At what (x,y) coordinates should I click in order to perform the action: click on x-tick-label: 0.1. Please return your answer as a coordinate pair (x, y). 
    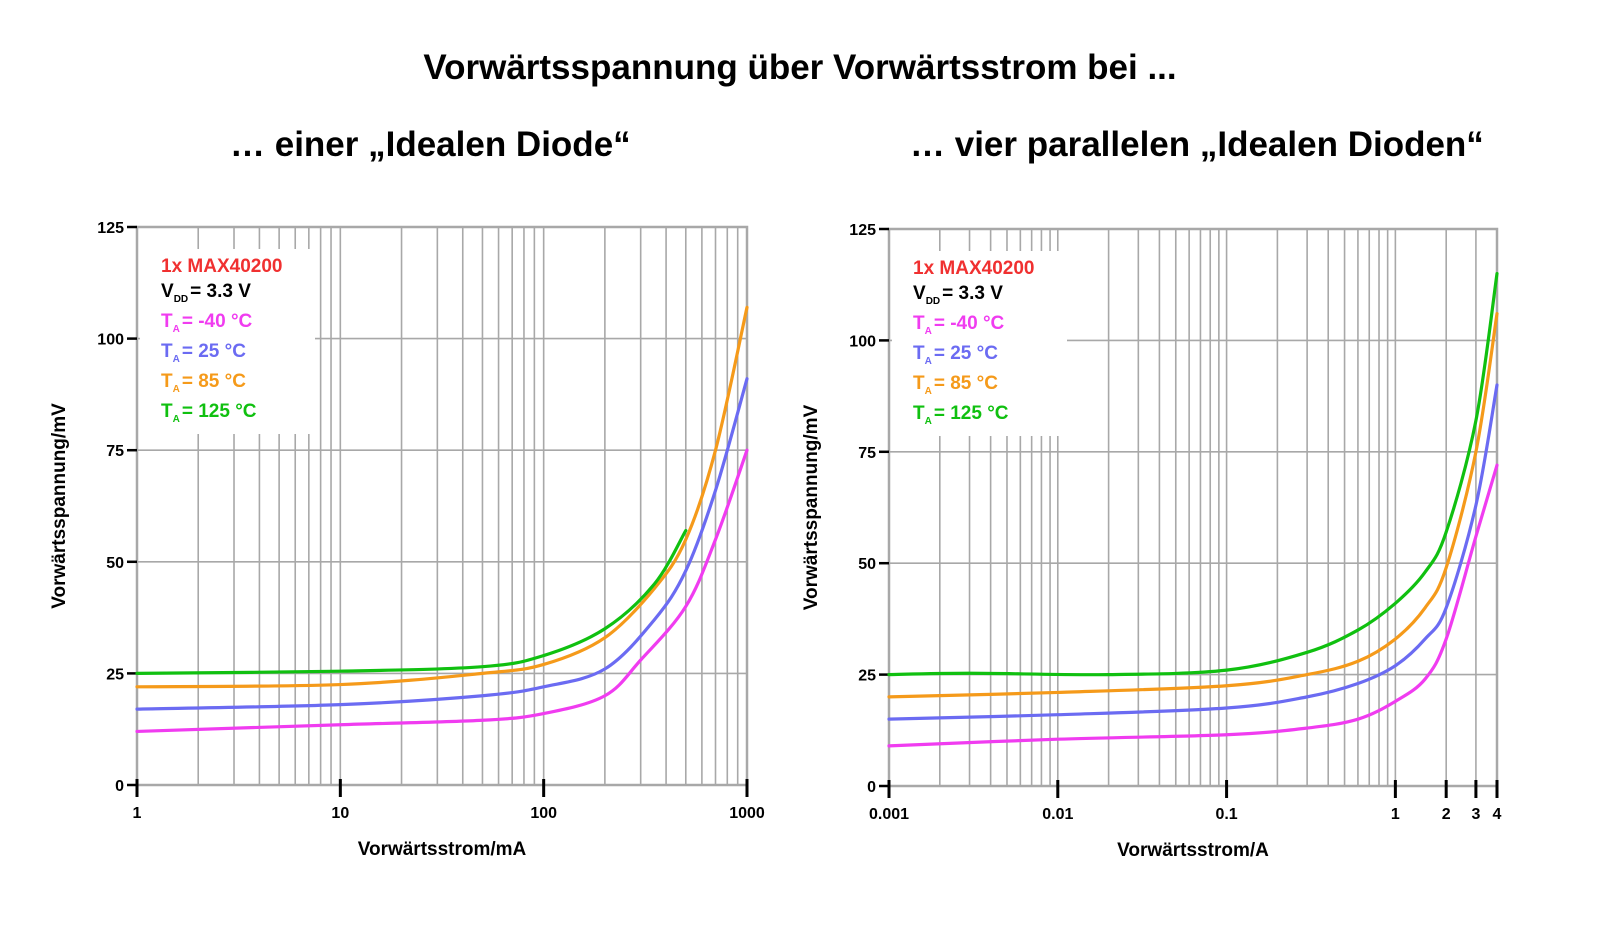
    Looking at the image, I should click on (1226, 814).